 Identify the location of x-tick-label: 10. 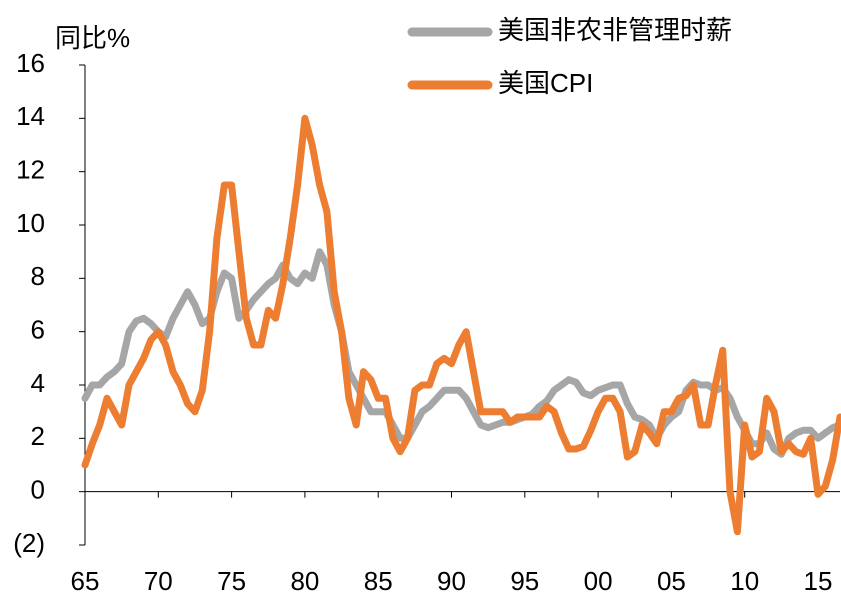
(744, 581).